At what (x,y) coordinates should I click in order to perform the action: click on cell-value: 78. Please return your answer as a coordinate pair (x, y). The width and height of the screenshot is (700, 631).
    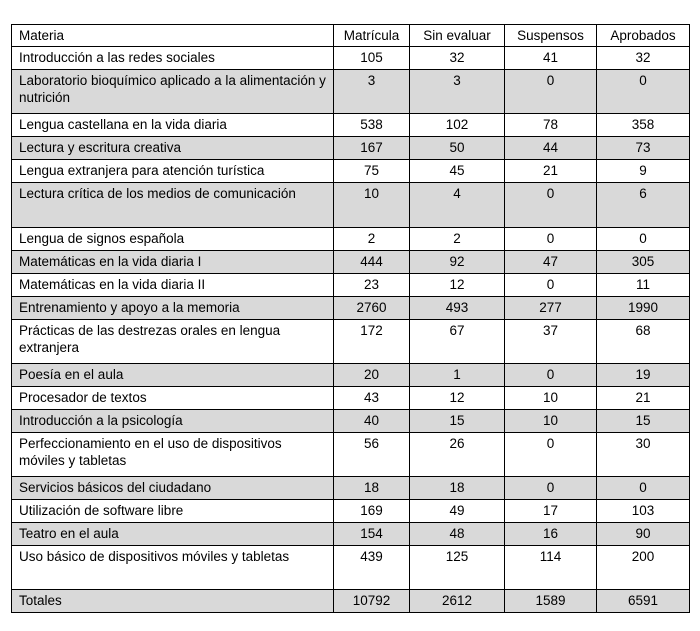
    Looking at the image, I should click on (550, 125).